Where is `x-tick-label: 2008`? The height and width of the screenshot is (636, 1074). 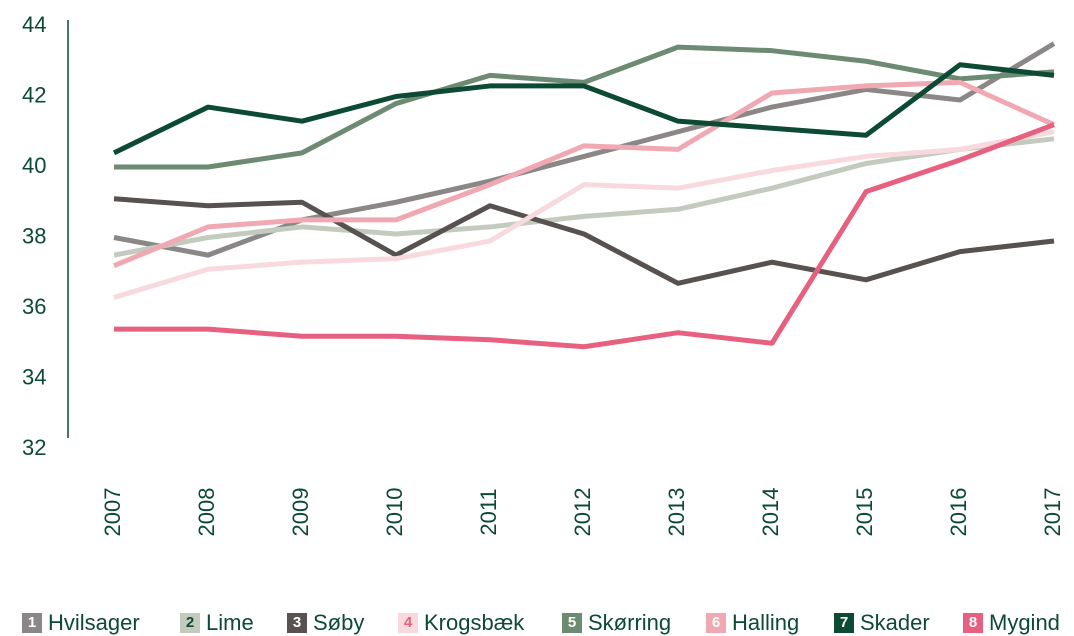
x-tick-label: 2008 is located at coordinates (206, 512).